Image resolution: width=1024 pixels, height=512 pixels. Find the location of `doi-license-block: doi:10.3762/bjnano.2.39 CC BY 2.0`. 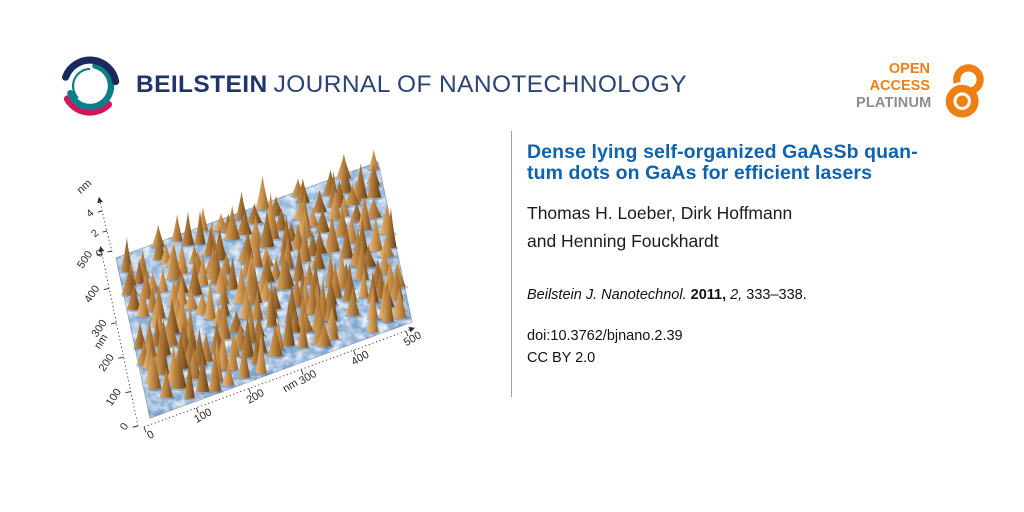

doi-license-block: doi:10.3762/bjnano.2.39 CC BY 2.0 is located at coordinates (753, 347).